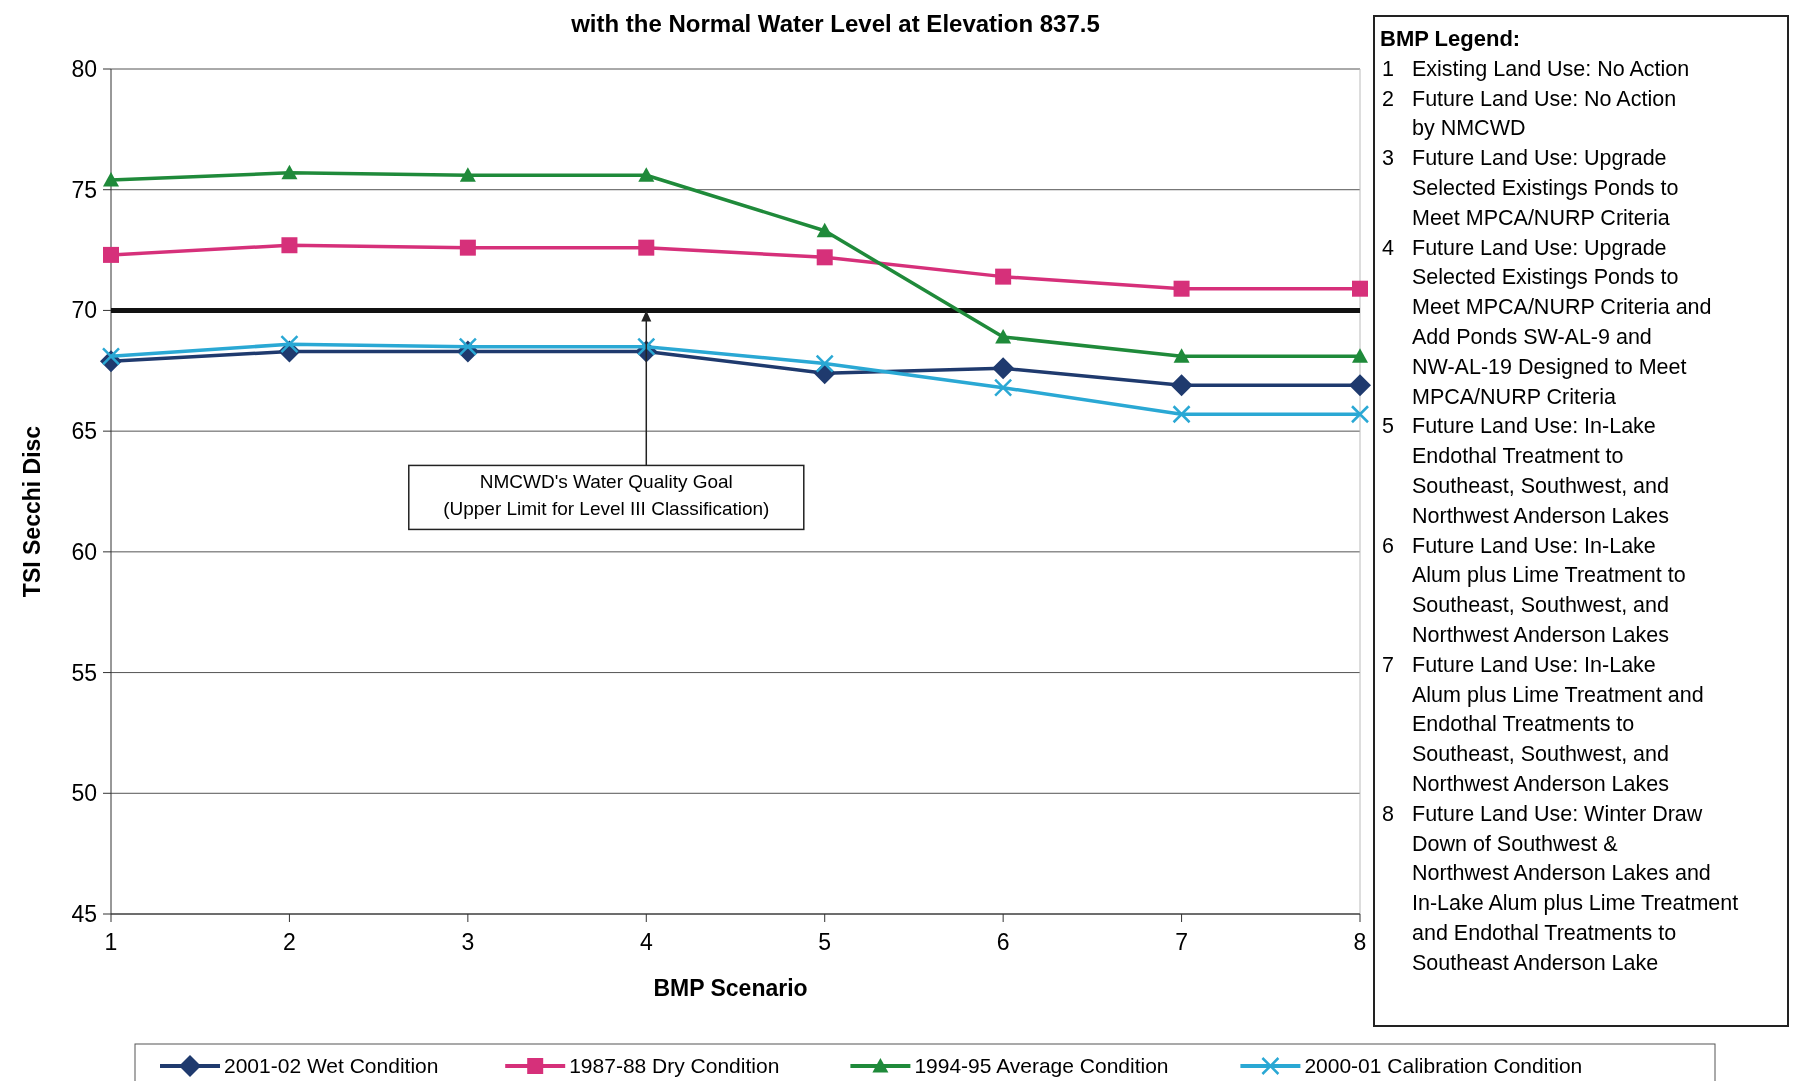  What do you see at coordinates (646, 942) in the screenshot?
I see `x-tick-label: 4` at bounding box center [646, 942].